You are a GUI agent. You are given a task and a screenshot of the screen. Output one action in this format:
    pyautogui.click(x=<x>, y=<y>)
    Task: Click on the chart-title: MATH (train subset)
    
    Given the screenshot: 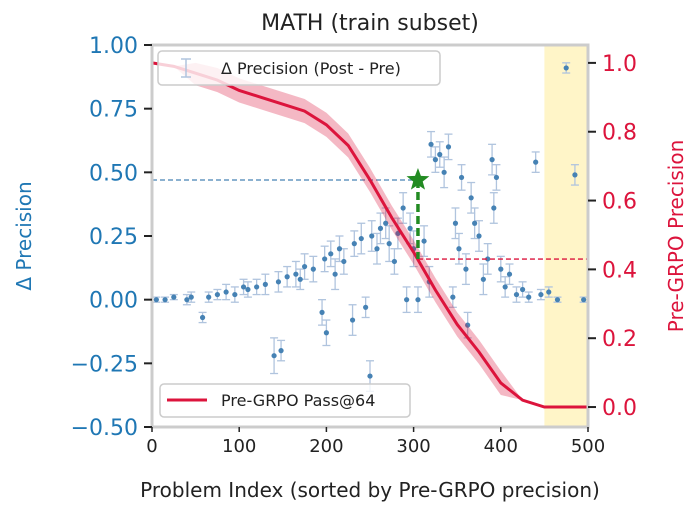 What is the action you would take?
    pyautogui.click(x=370, y=23)
    